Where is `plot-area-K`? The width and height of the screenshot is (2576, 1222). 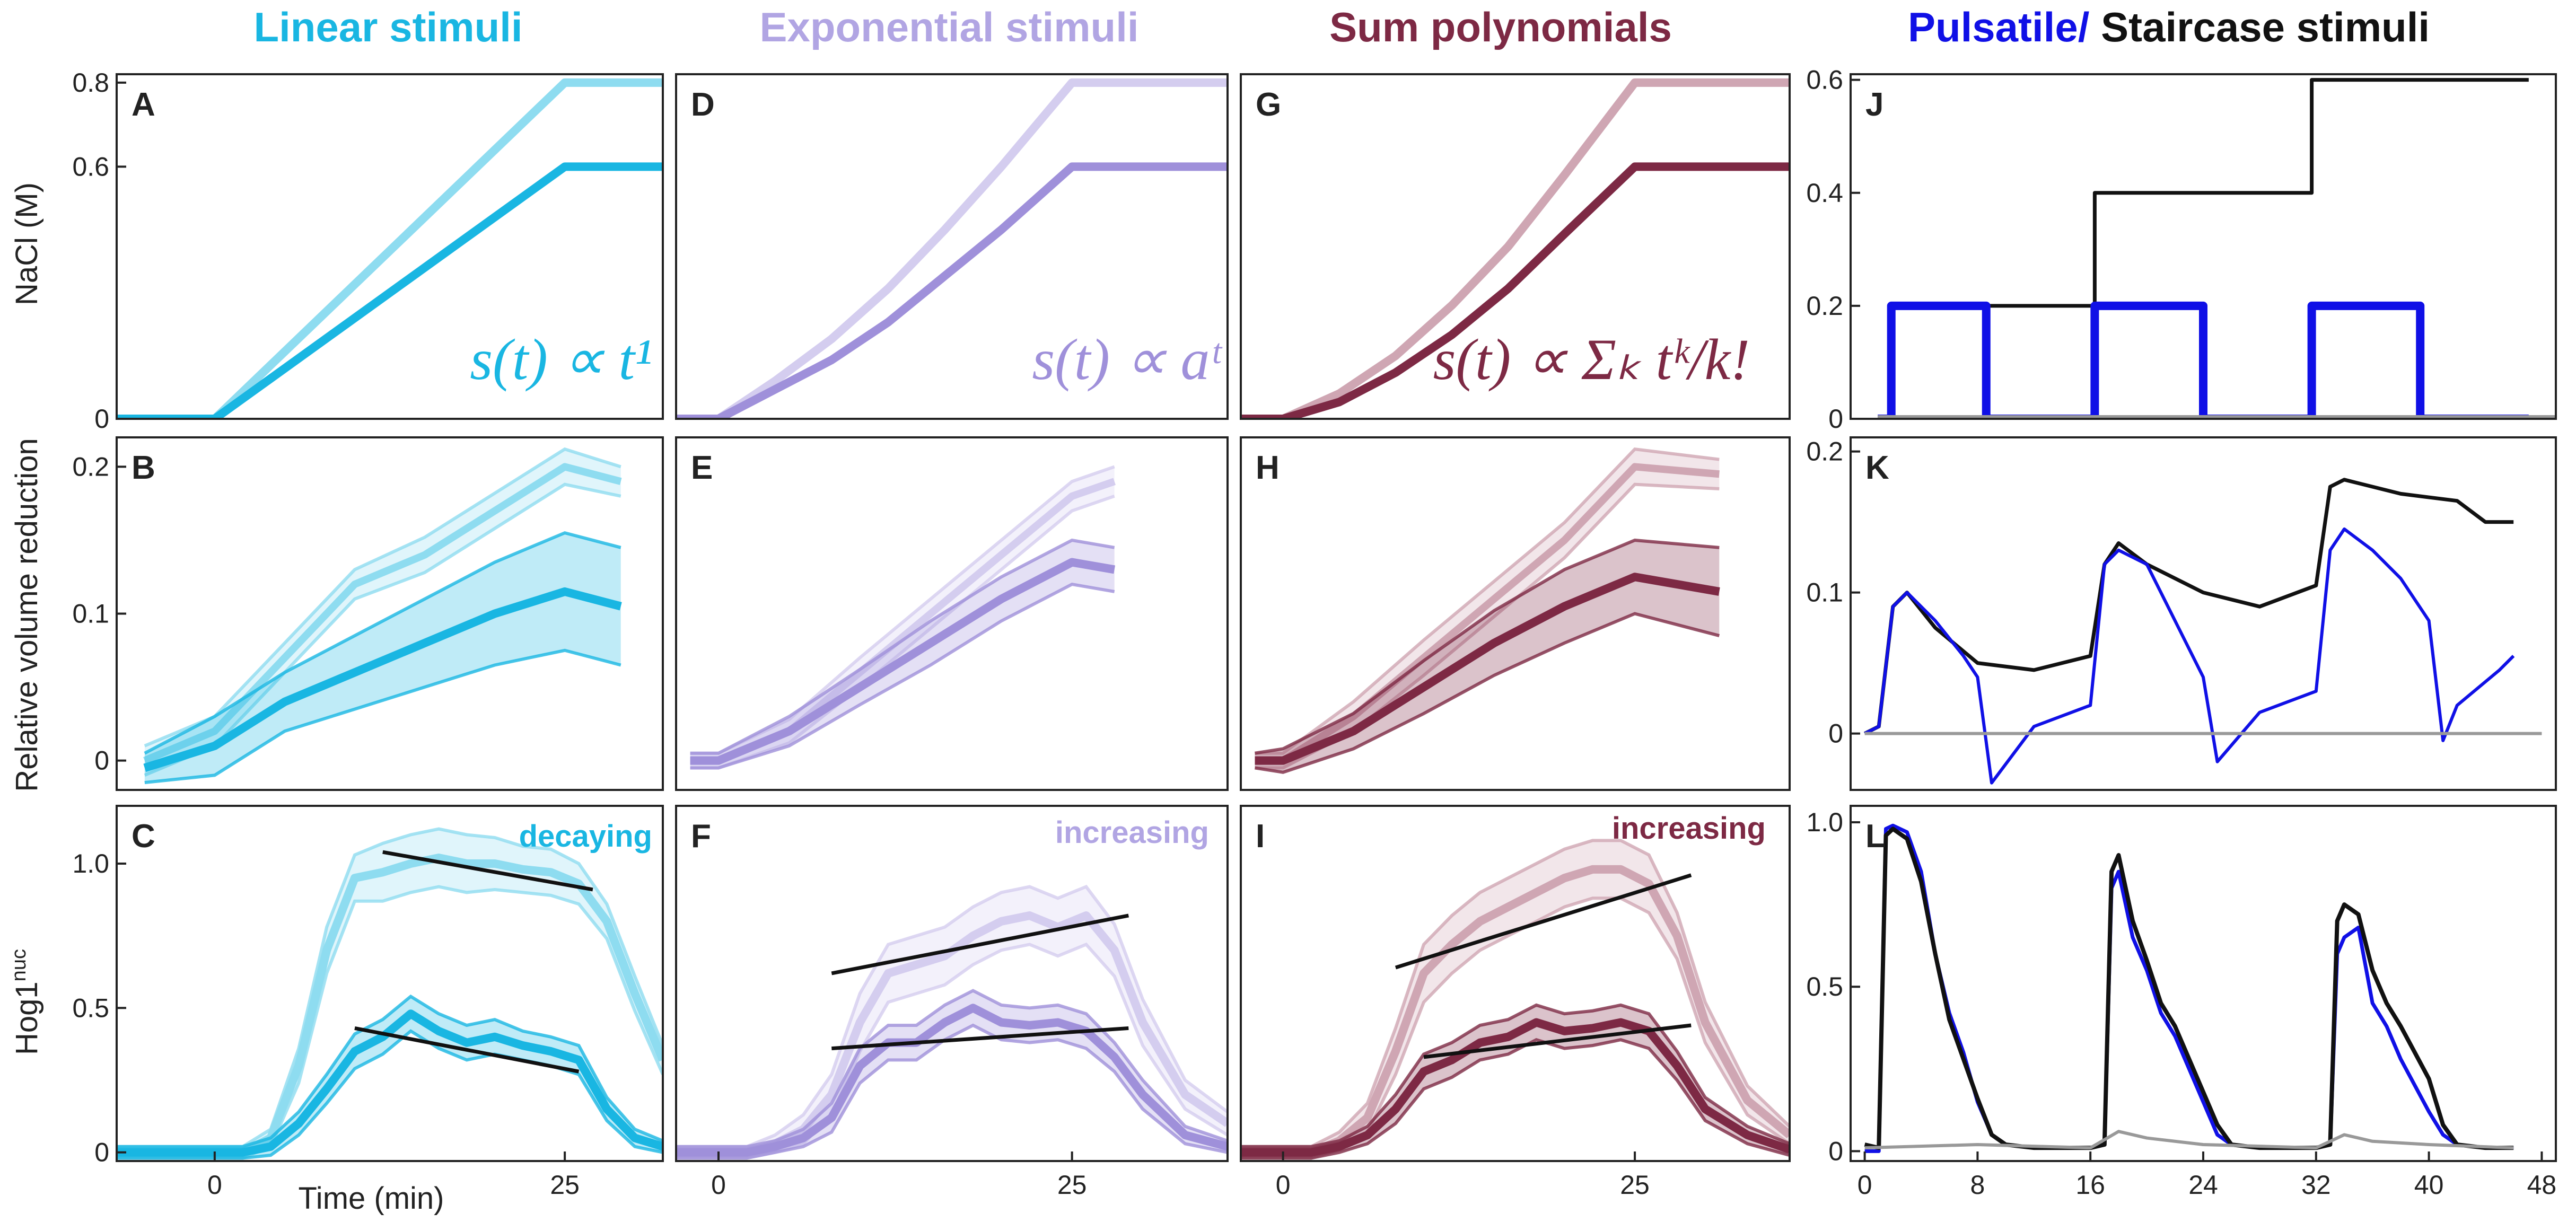 plot-area-K is located at coordinates (2203, 632).